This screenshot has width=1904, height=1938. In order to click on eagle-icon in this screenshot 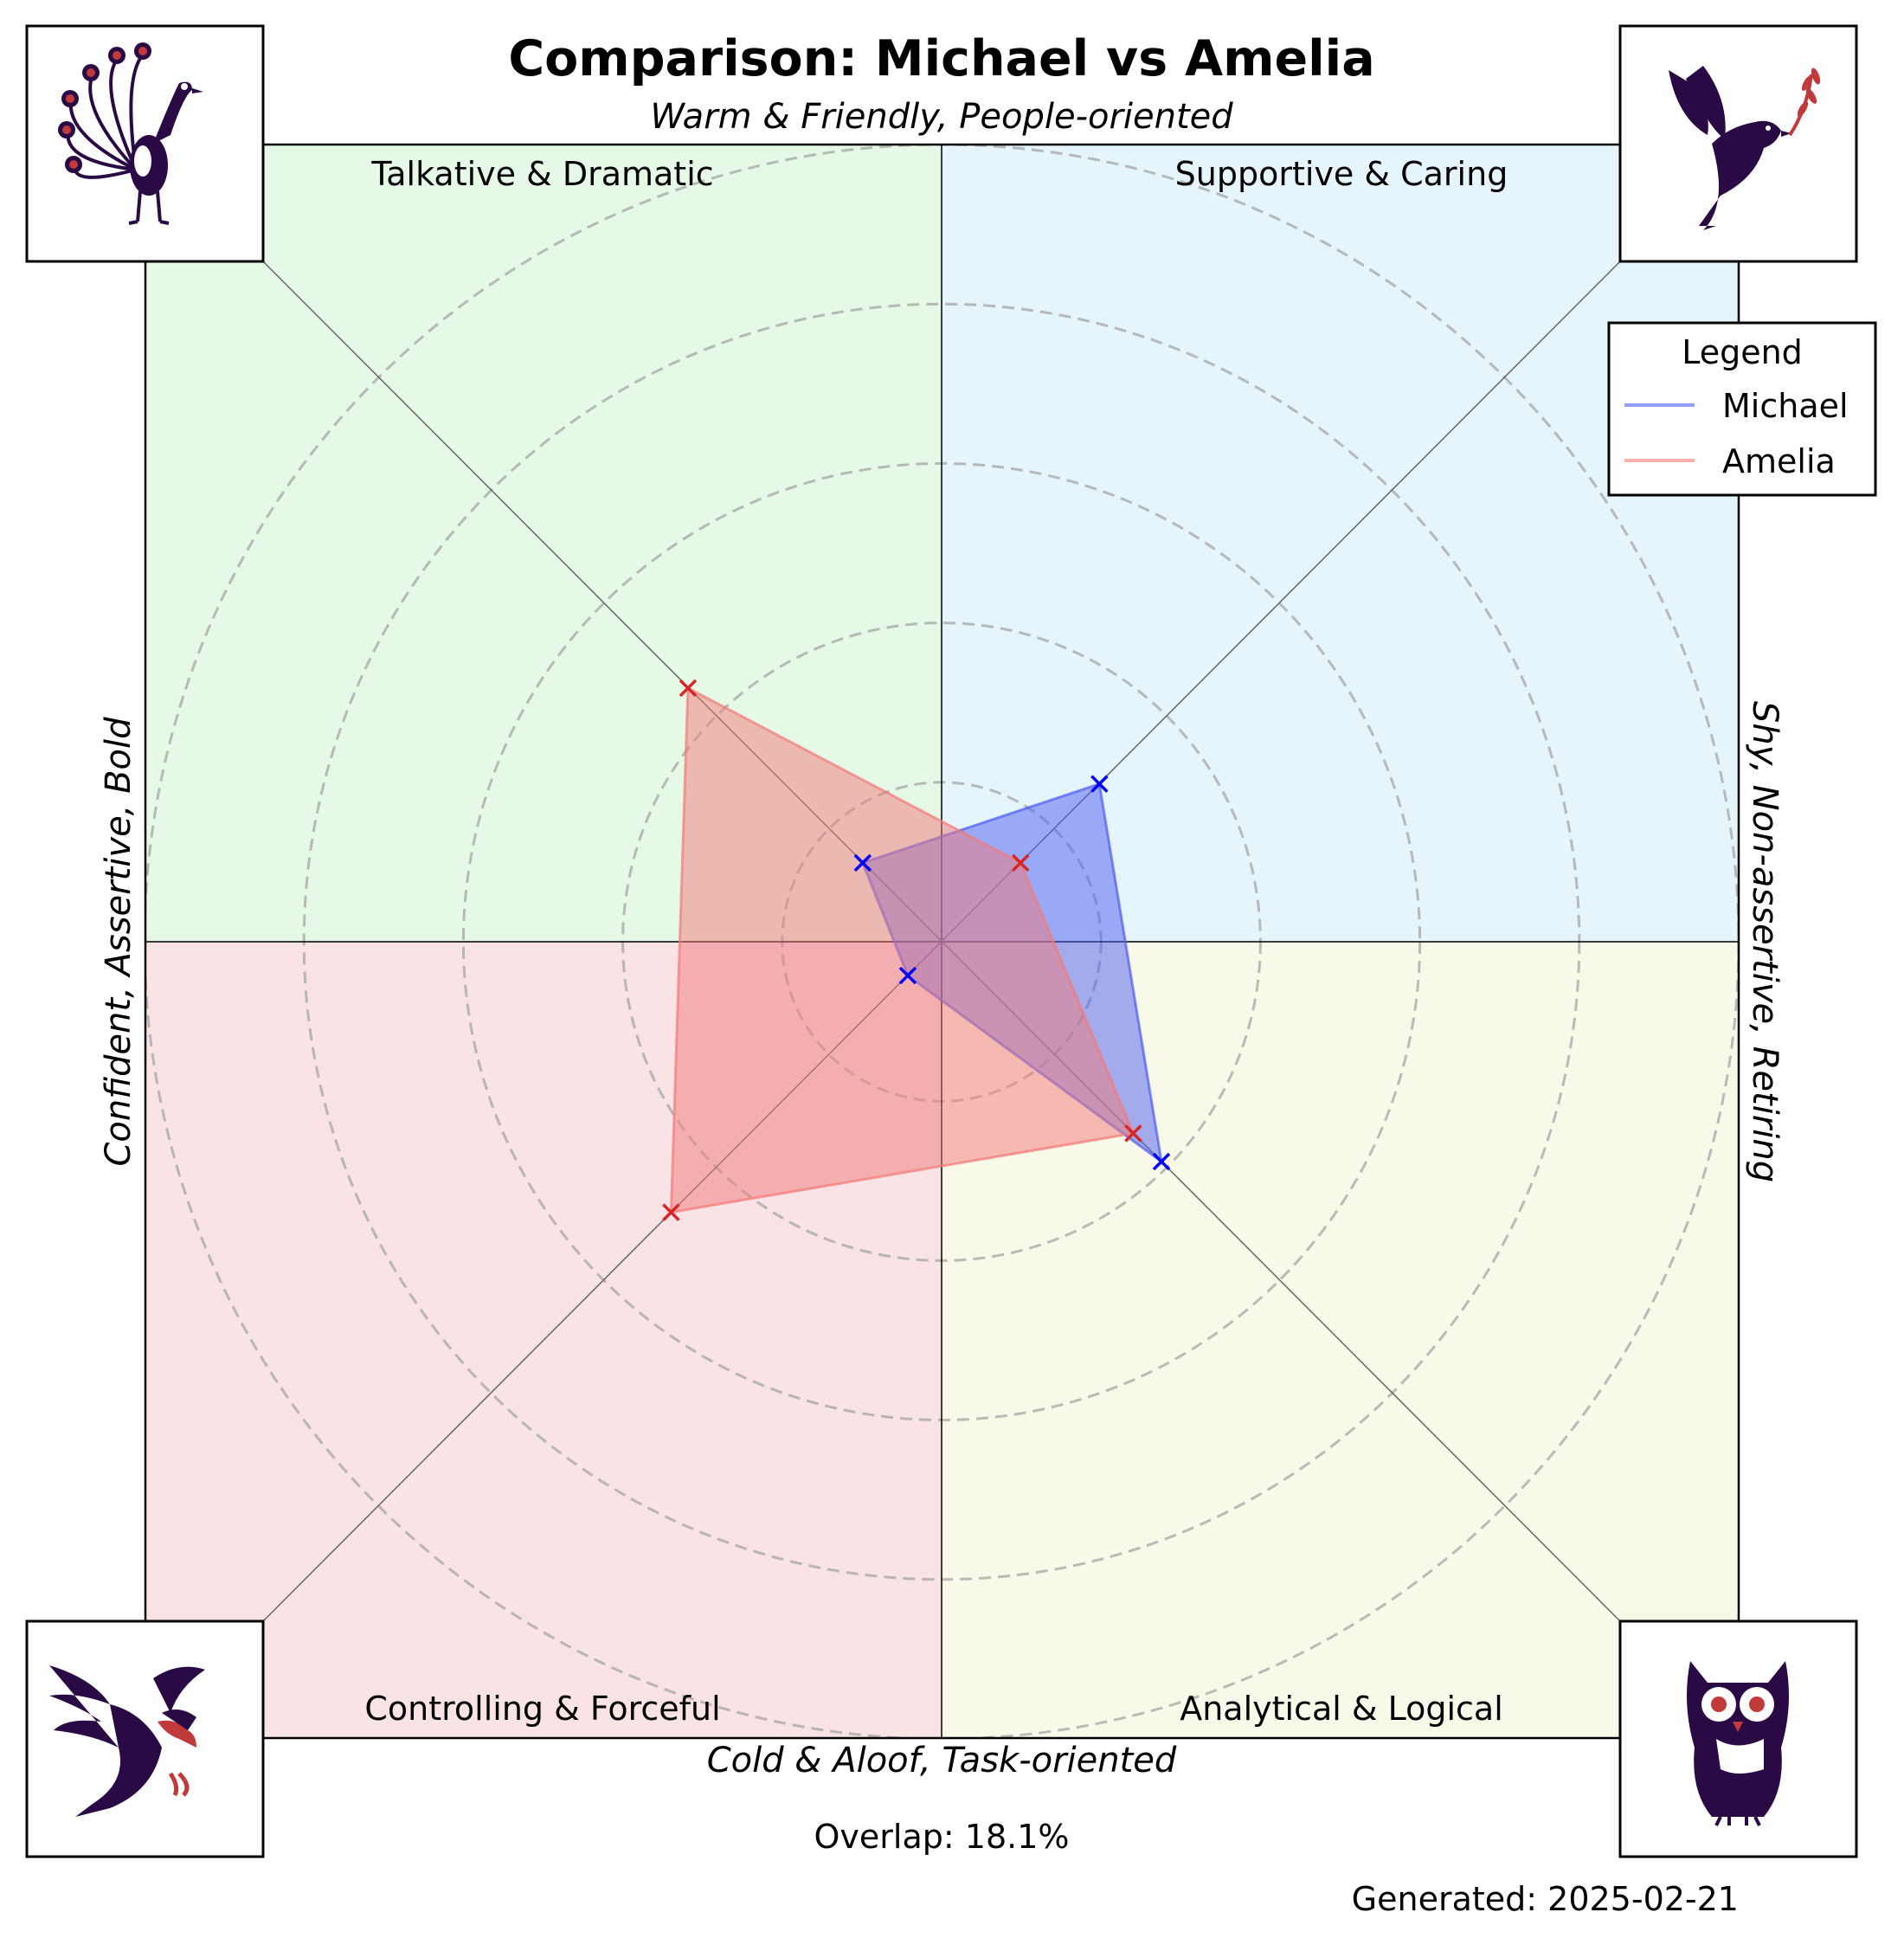, I will do `click(127, 1741)`.